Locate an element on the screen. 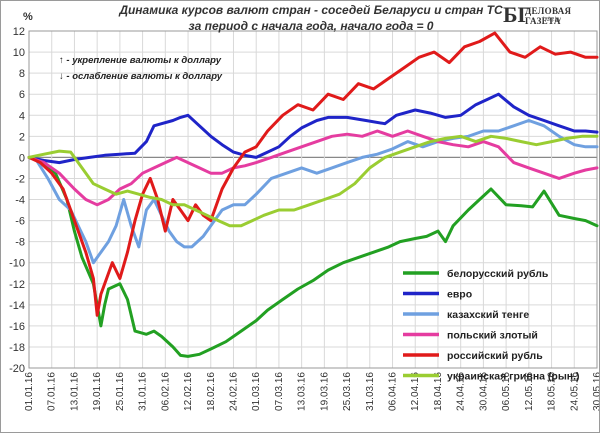  x-tick-label: 24.05.16 is located at coordinates (574, 391).